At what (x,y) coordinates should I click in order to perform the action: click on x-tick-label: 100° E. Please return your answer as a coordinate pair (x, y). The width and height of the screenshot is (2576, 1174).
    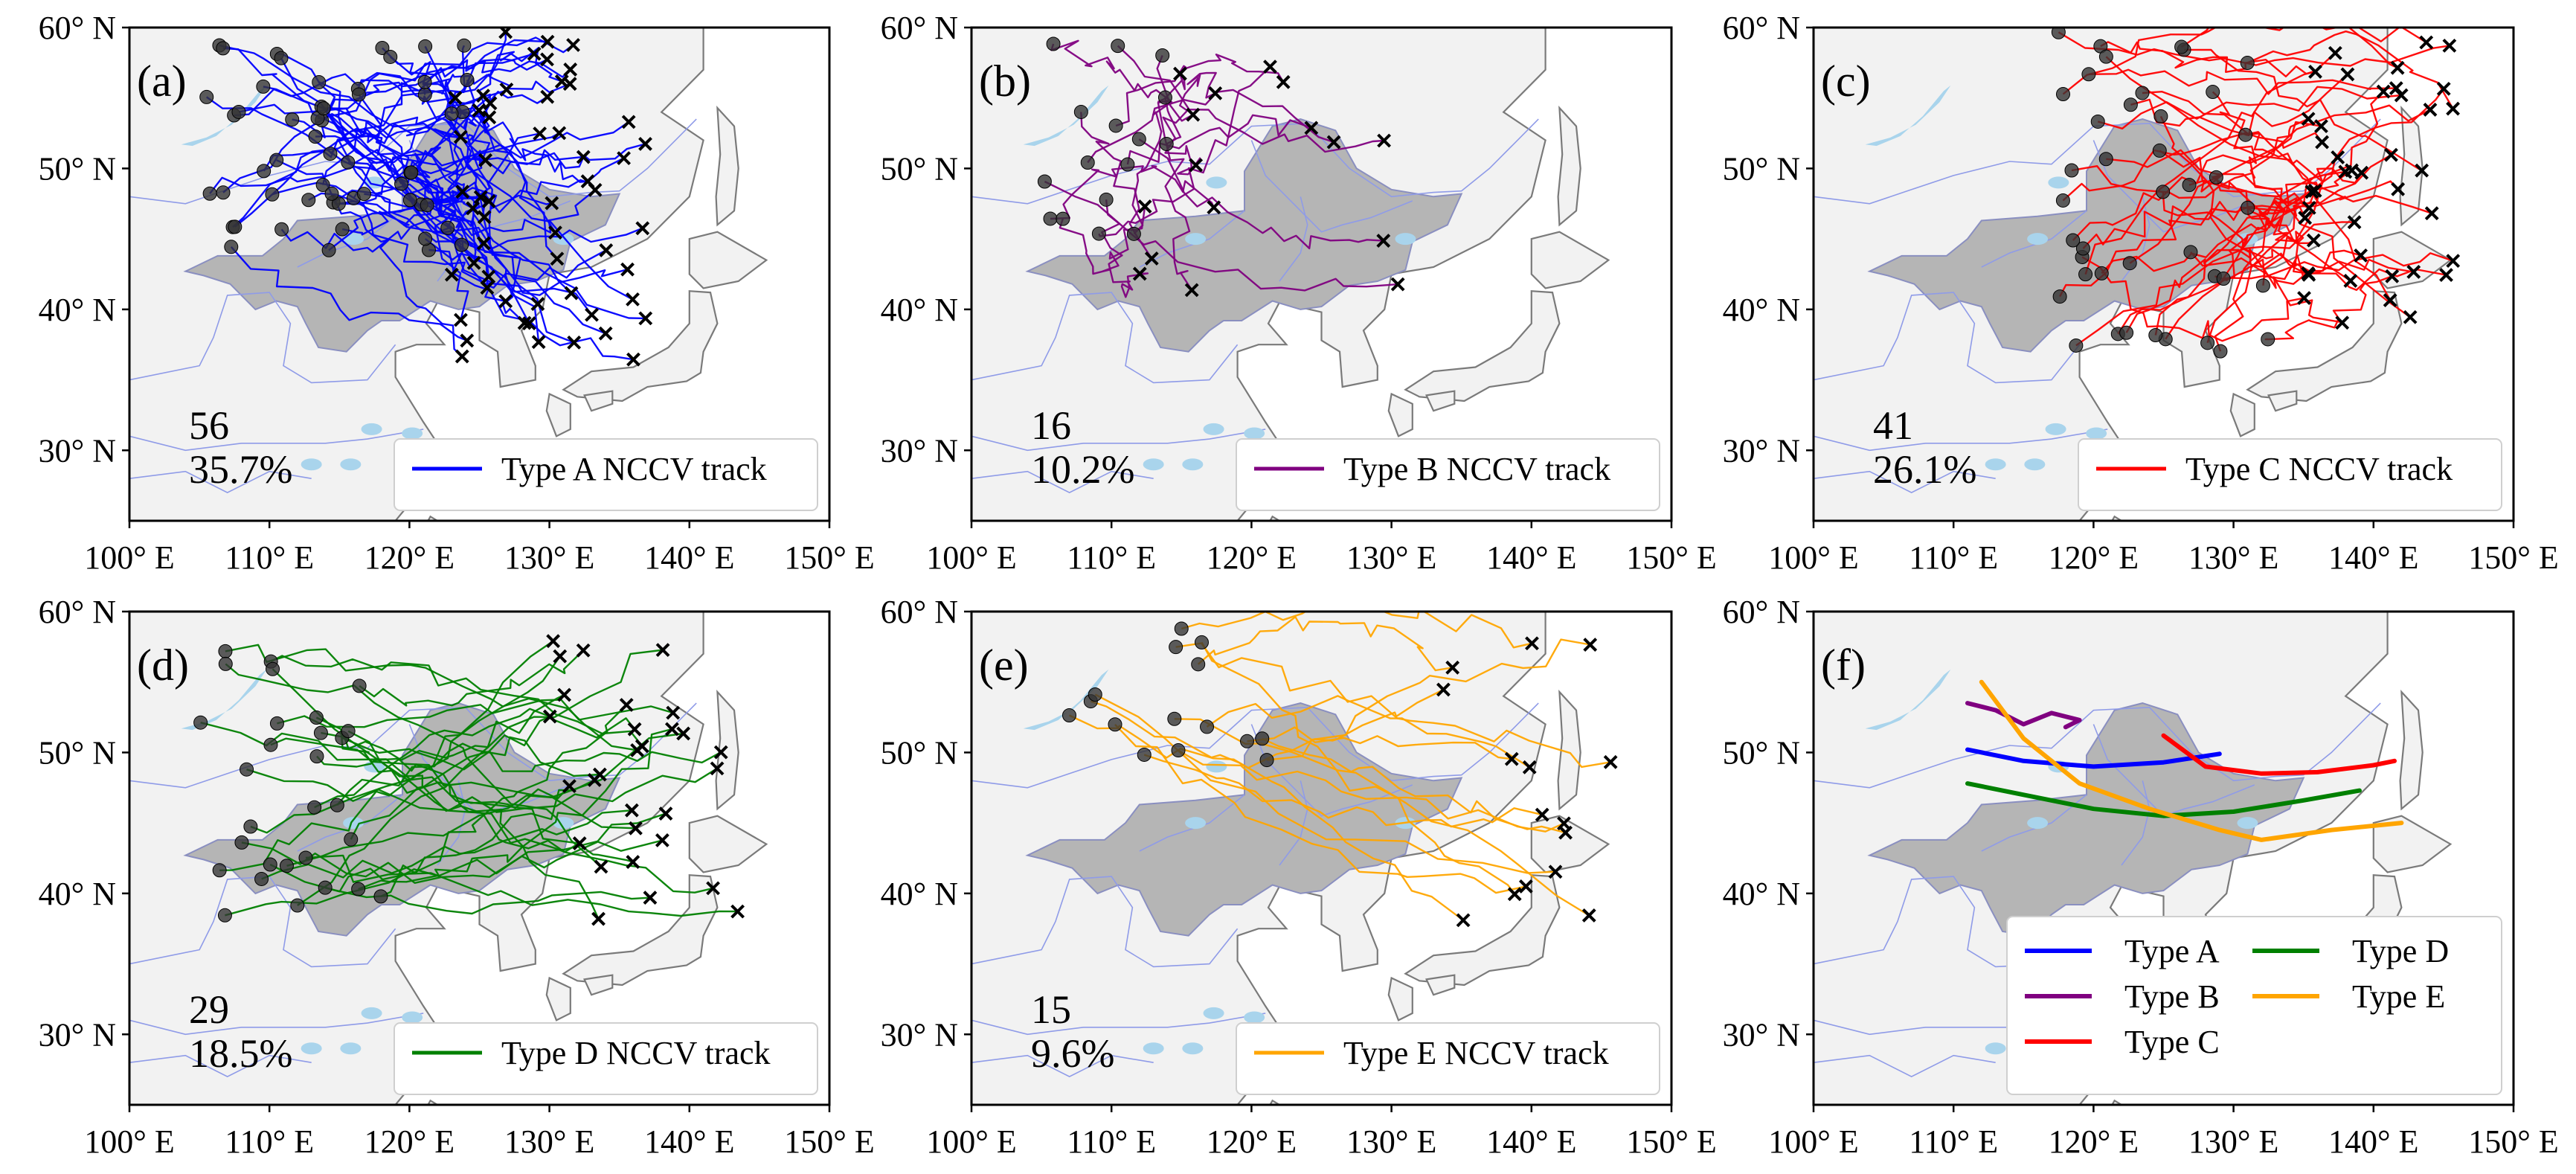
    Looking at the image, I should click on (129, 1141).